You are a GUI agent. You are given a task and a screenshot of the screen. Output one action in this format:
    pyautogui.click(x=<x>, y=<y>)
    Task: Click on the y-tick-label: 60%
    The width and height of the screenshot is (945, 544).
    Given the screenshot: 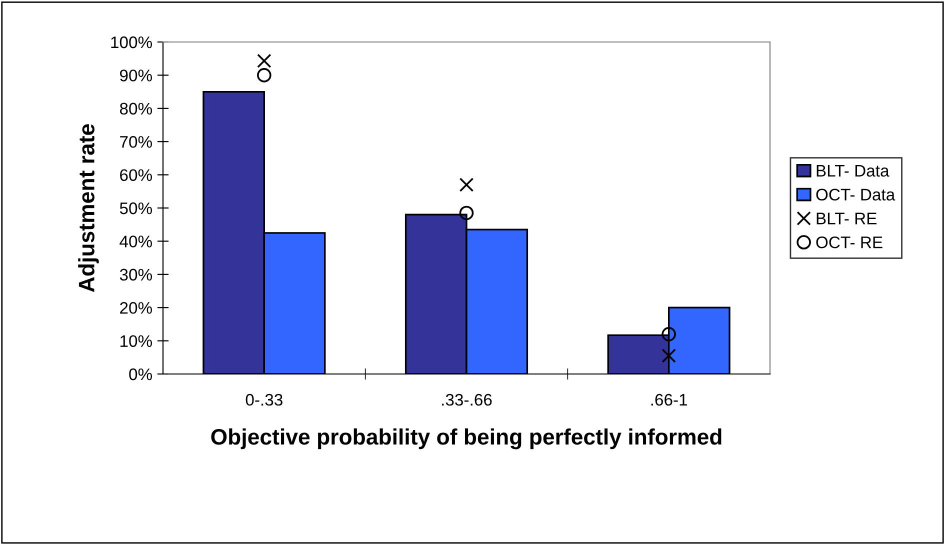 What is the action you would take?
    pyautogui.click(x=136, y=175)
    